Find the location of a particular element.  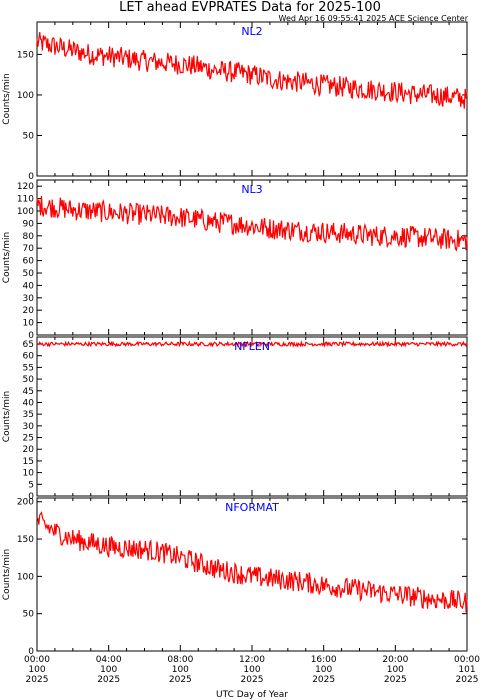

x-tick-doy: 101 is located at coordinates (466, 670).